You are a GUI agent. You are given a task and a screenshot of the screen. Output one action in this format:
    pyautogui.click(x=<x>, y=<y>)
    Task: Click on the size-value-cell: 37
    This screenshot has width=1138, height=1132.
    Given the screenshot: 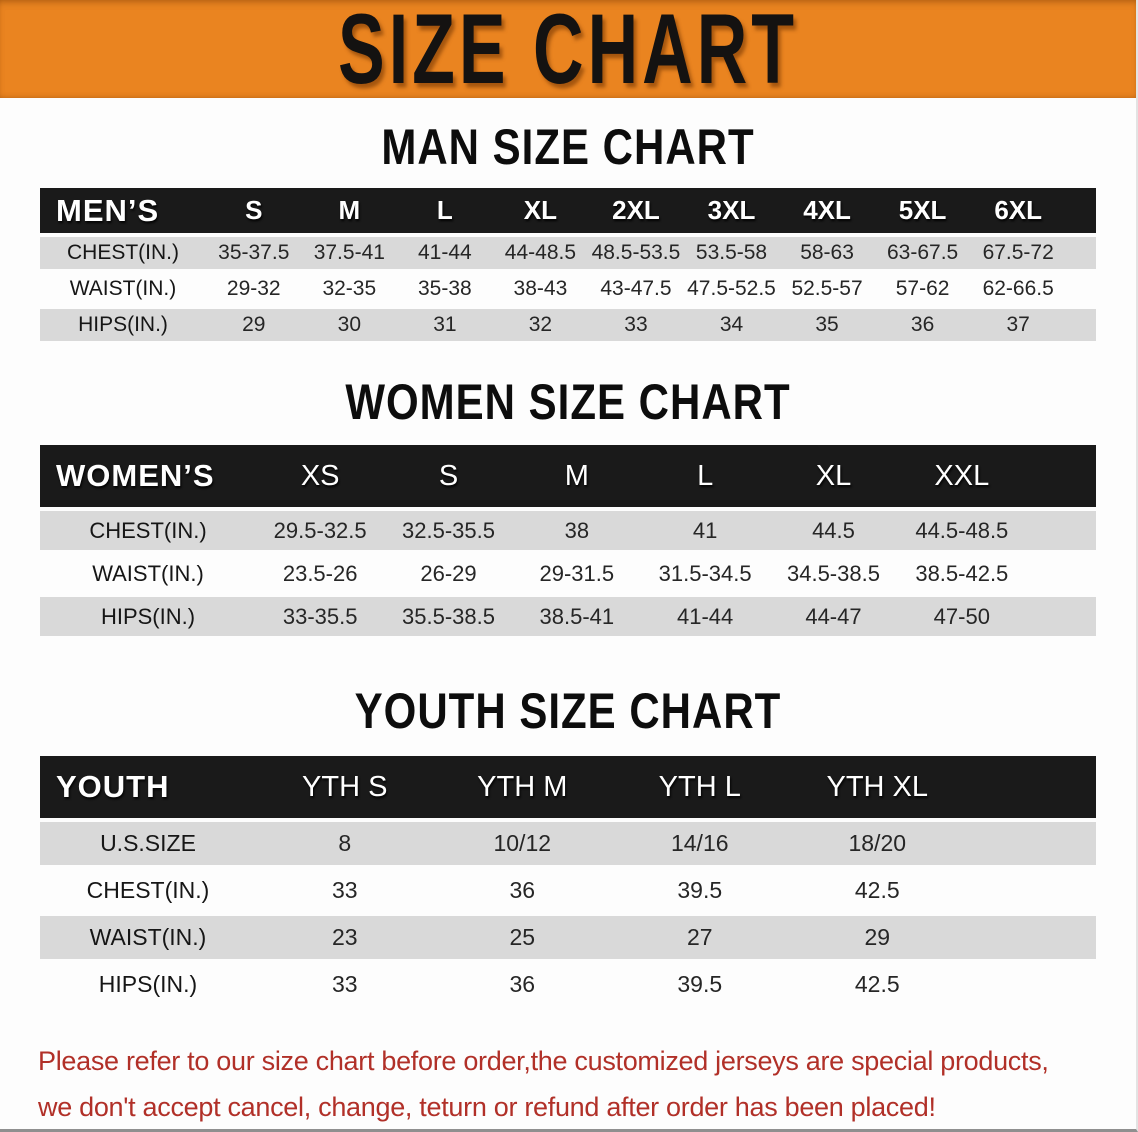 What is the action you would take?
    pyautogui.click(x=1018, y=325)
    